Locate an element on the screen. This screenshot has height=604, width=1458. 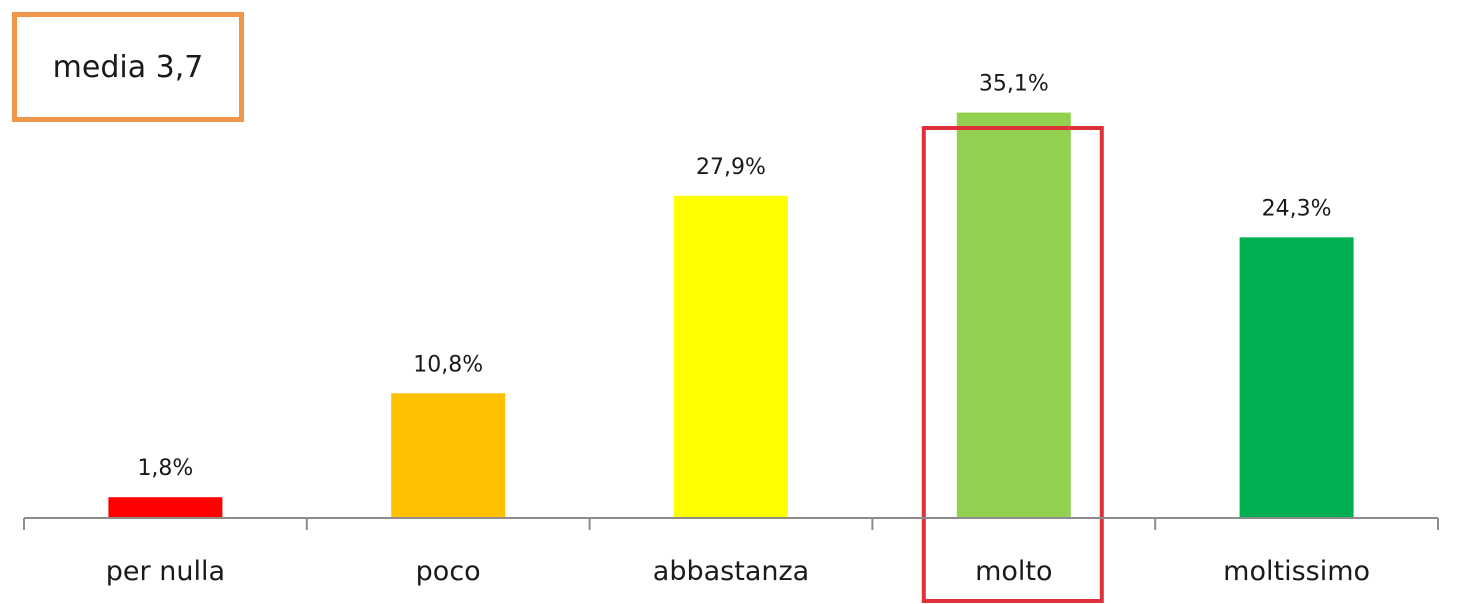
bar-moltissimo is located at coordinates (1296, 377).